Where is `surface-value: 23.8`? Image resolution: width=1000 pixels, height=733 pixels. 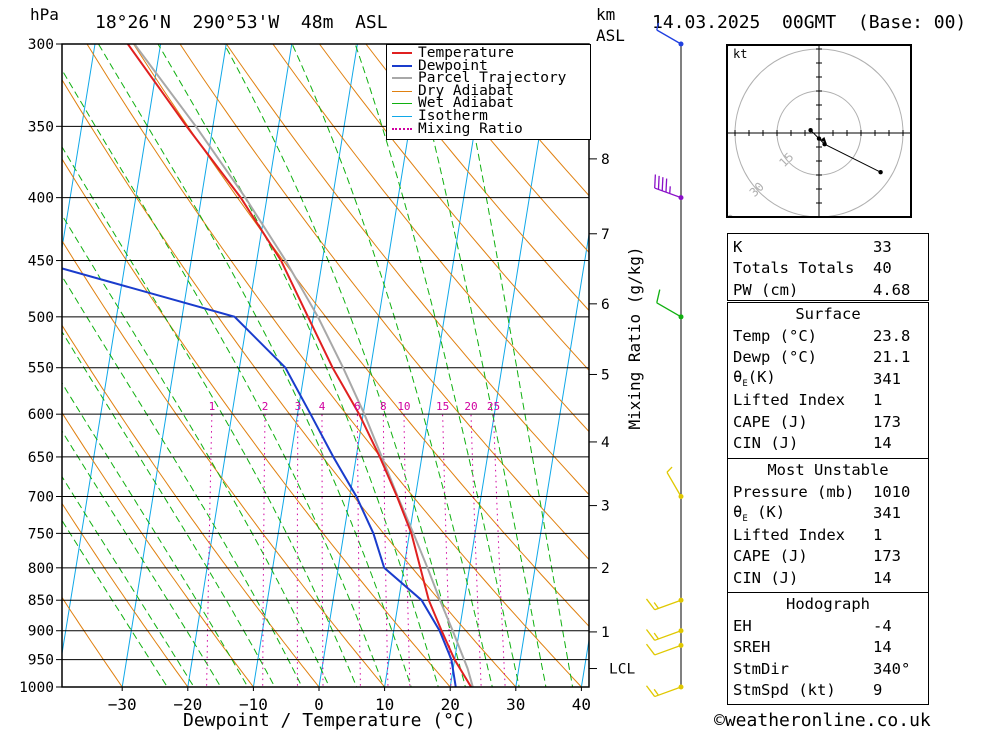 surface-value: 23.8 is located at coordinates (892, 335).